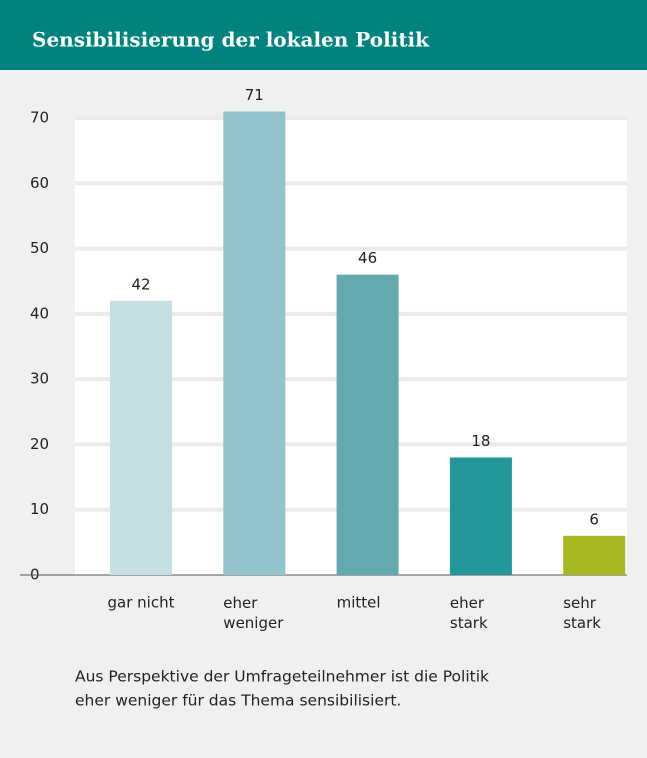  I want to click on x-tick-label: gar nicht, so click(141, 603).